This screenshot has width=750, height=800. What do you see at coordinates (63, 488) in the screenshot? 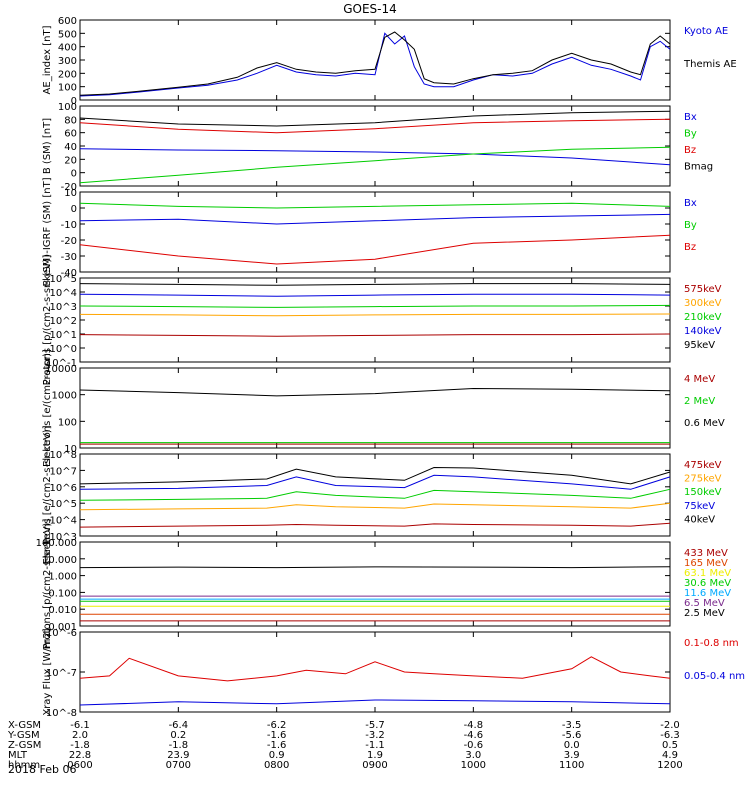
I see `y-tick-label: 10^6` at bounding box center [63, 488].